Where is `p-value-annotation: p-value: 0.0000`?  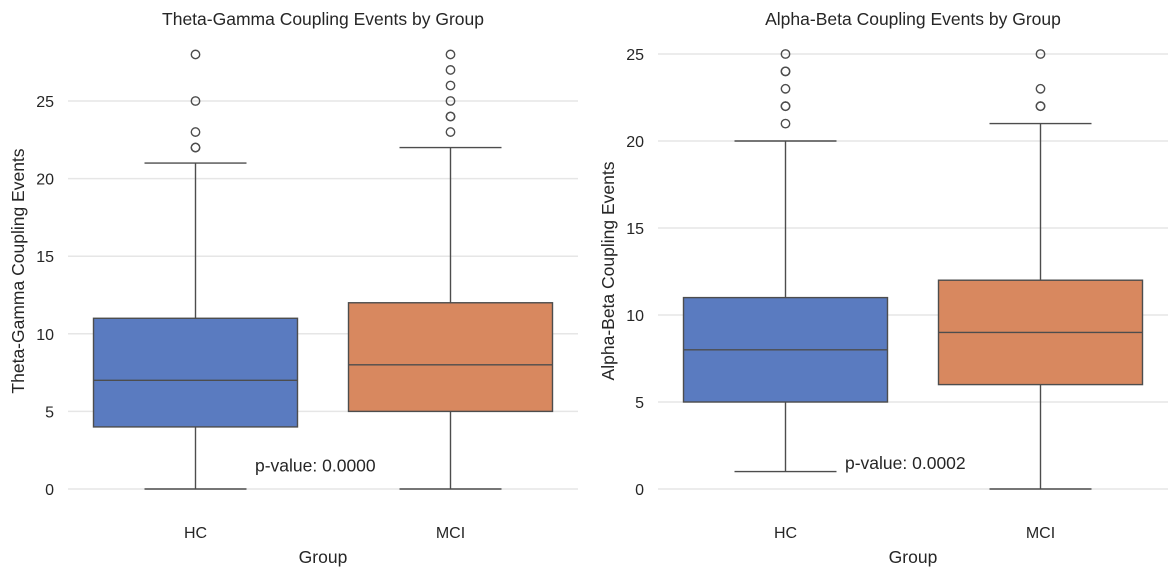 p-value-annotation: p-value: 0.0000 is located at coordinates (315, 466).